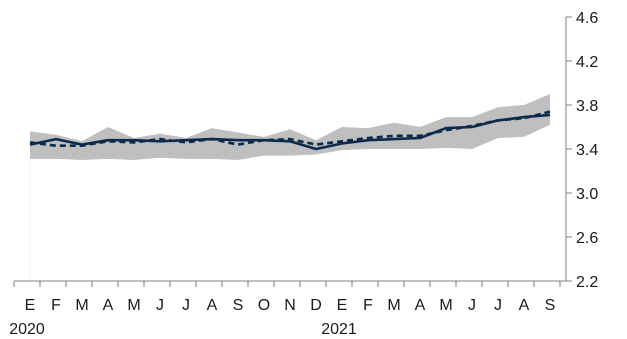  Describe the element at coordinates (27, 329) in the screenshot. I see `year-label: 2020` at that location.